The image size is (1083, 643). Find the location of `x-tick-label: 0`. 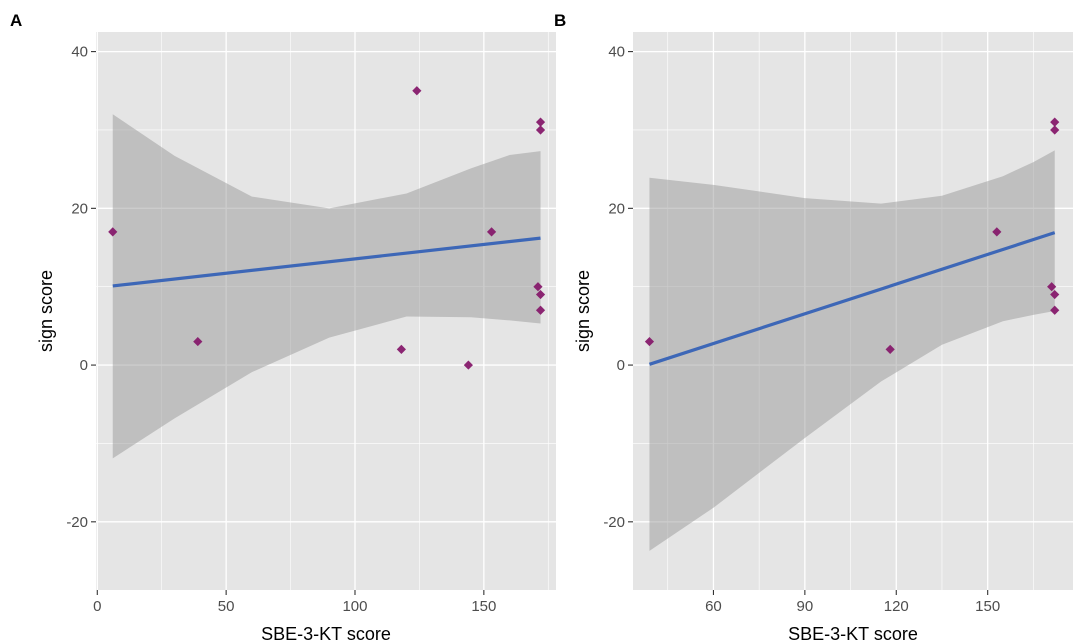

x-tick-label: 0 is located at coordinates (97, 606).